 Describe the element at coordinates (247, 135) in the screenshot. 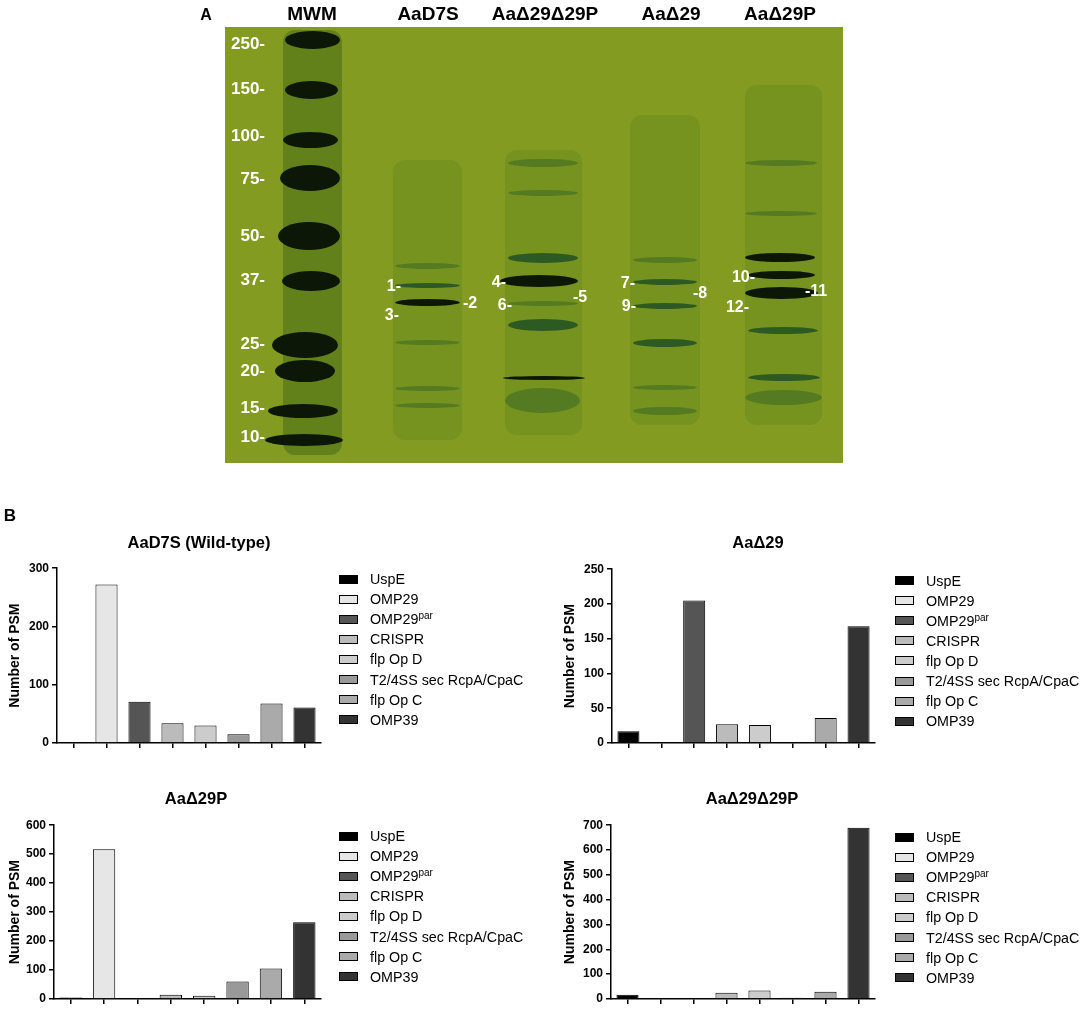

I see `text: 100-` at that location.